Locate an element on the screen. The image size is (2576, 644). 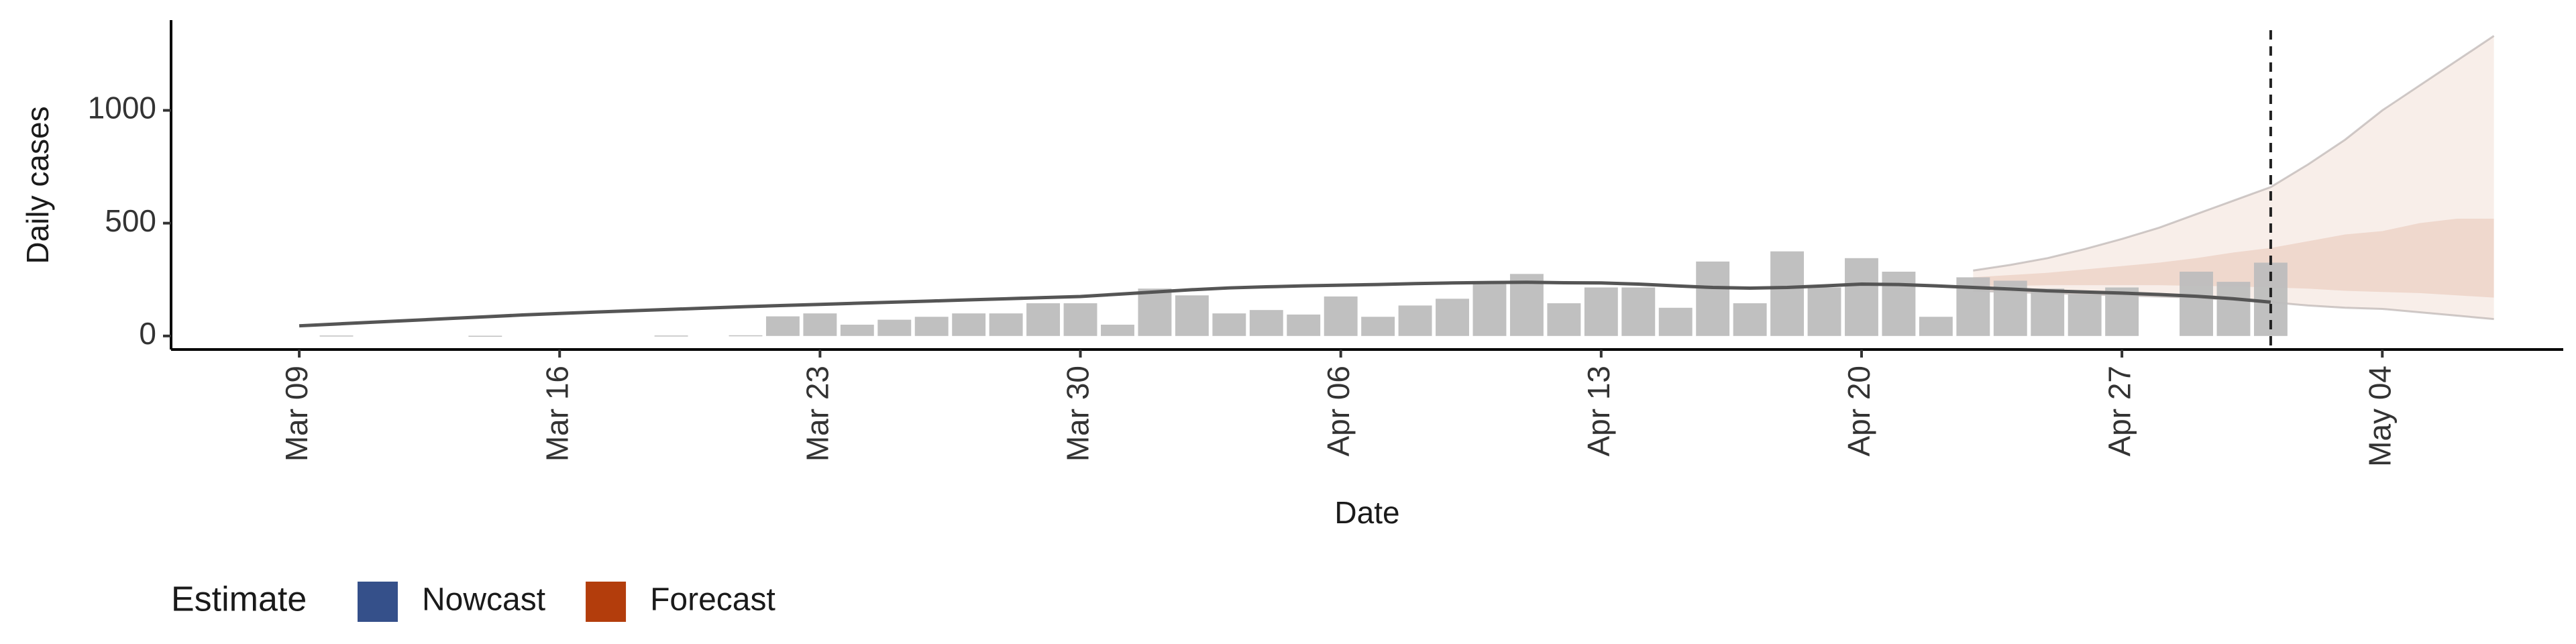
y-tick-label: 0 is located at coordinates (147, 333).